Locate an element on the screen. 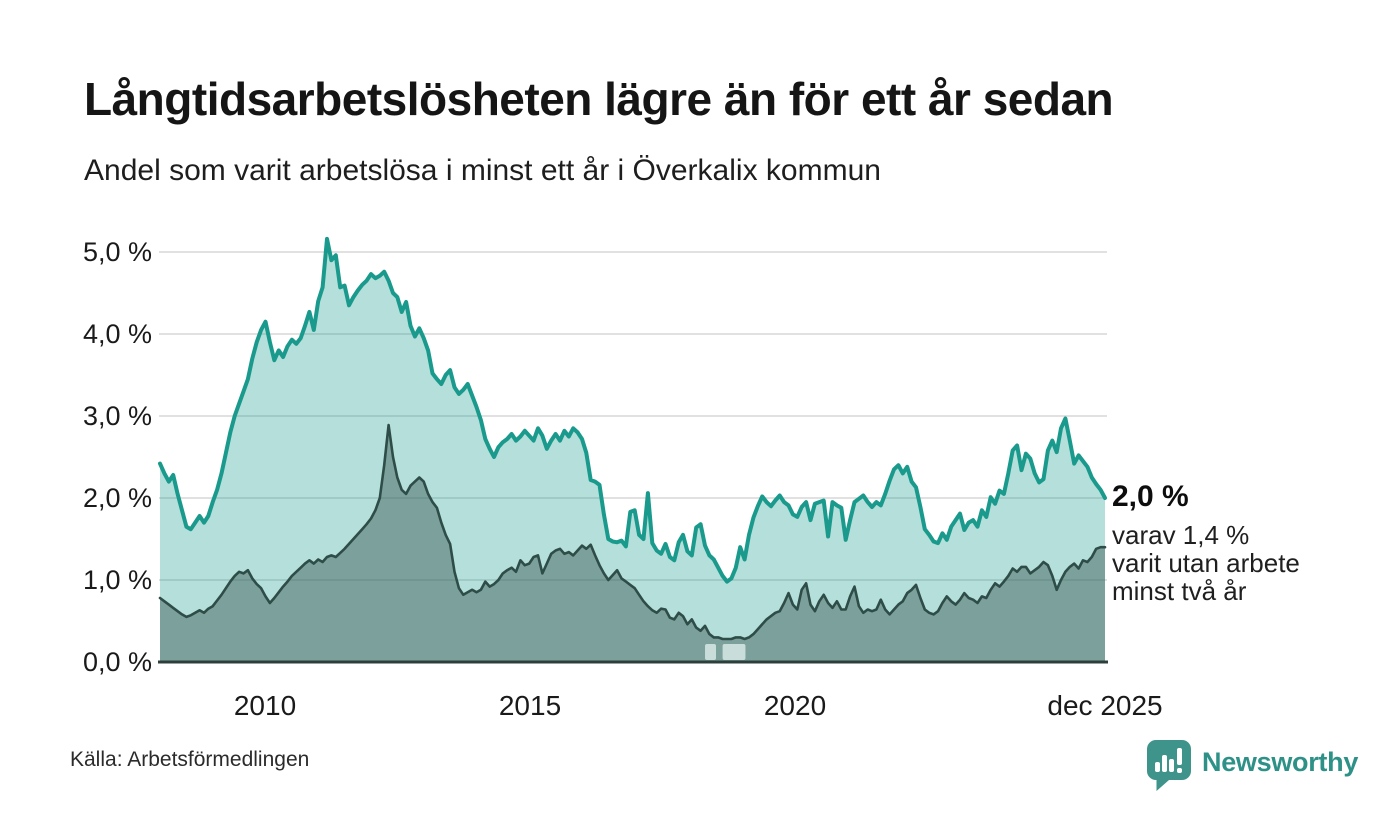 This screenshot has width=1400, height=840. annotation-line-3: minst två år is located at coordinates (1179, 591).